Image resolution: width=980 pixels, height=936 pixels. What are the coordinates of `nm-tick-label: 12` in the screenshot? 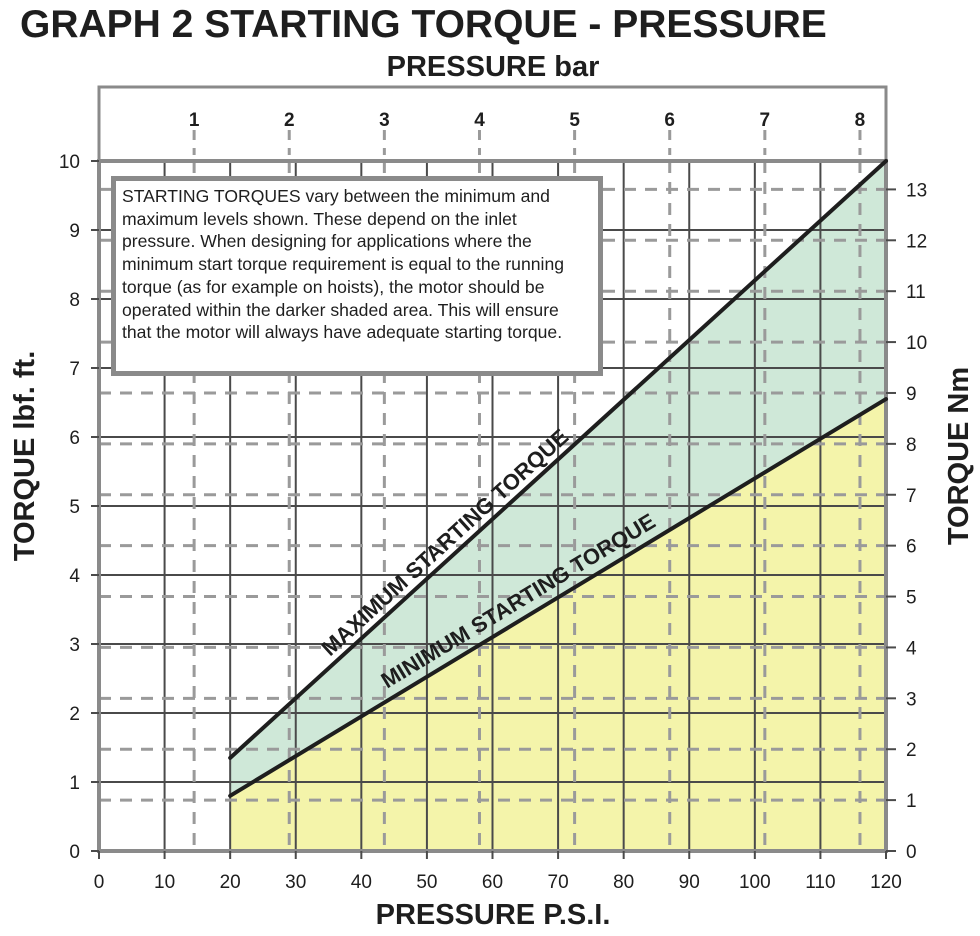 It's located at (916, 241).